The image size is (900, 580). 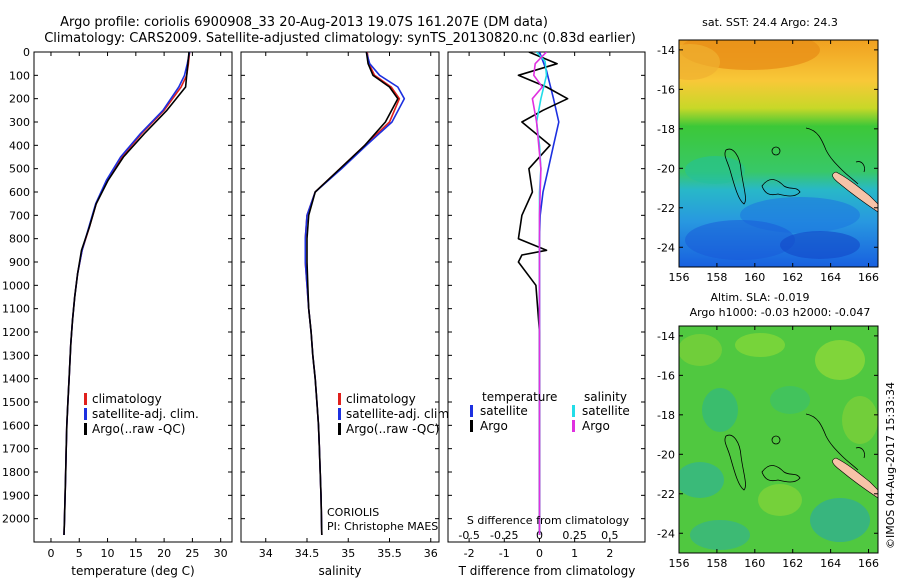 I want to click on legend-header-temperature: temperature, so click(x=519, y=397).